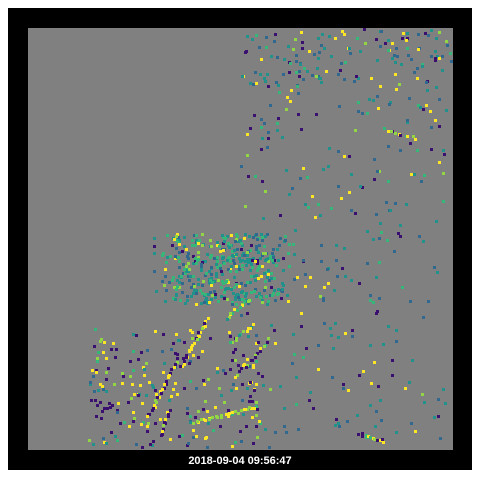  I want to click on timestamp-label: 2018-09-04 09:56:47, so click(240, 461).